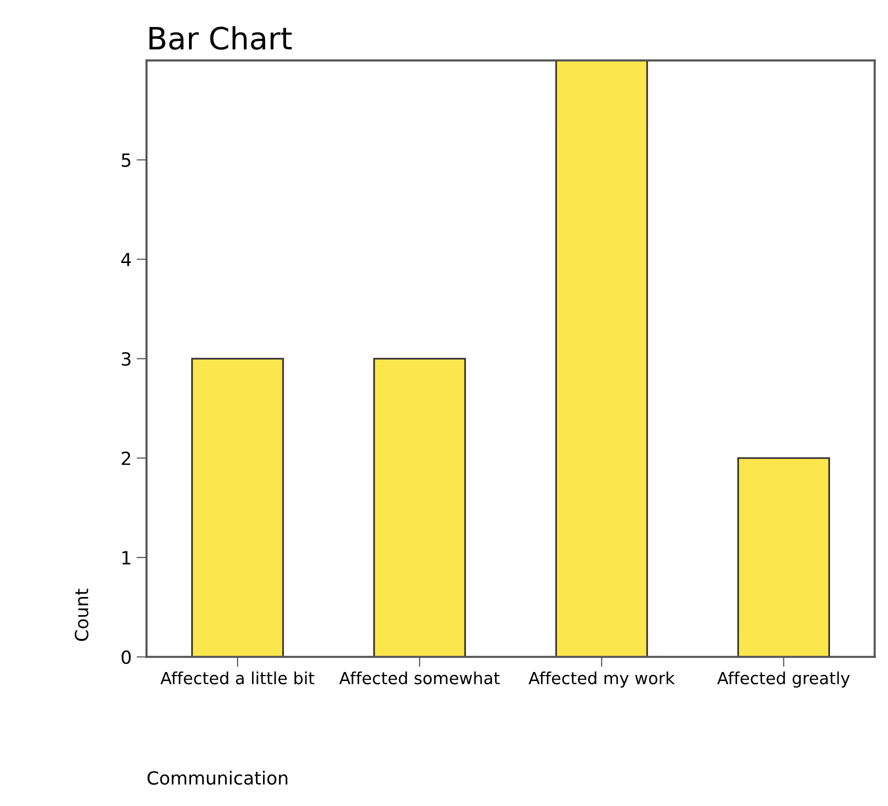 This screenshot has height=806, width=888. I want to click on chart-title: Bar Chart, so click(221, 38).